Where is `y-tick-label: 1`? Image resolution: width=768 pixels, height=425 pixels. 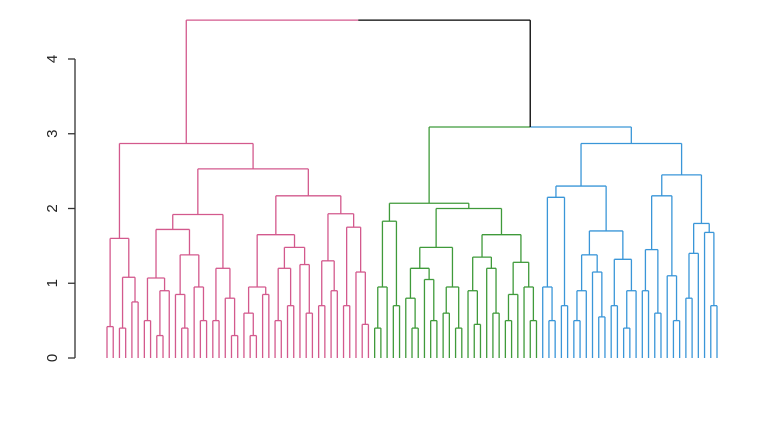 y-tick-label: 1 is located at coordinates (52, 283).